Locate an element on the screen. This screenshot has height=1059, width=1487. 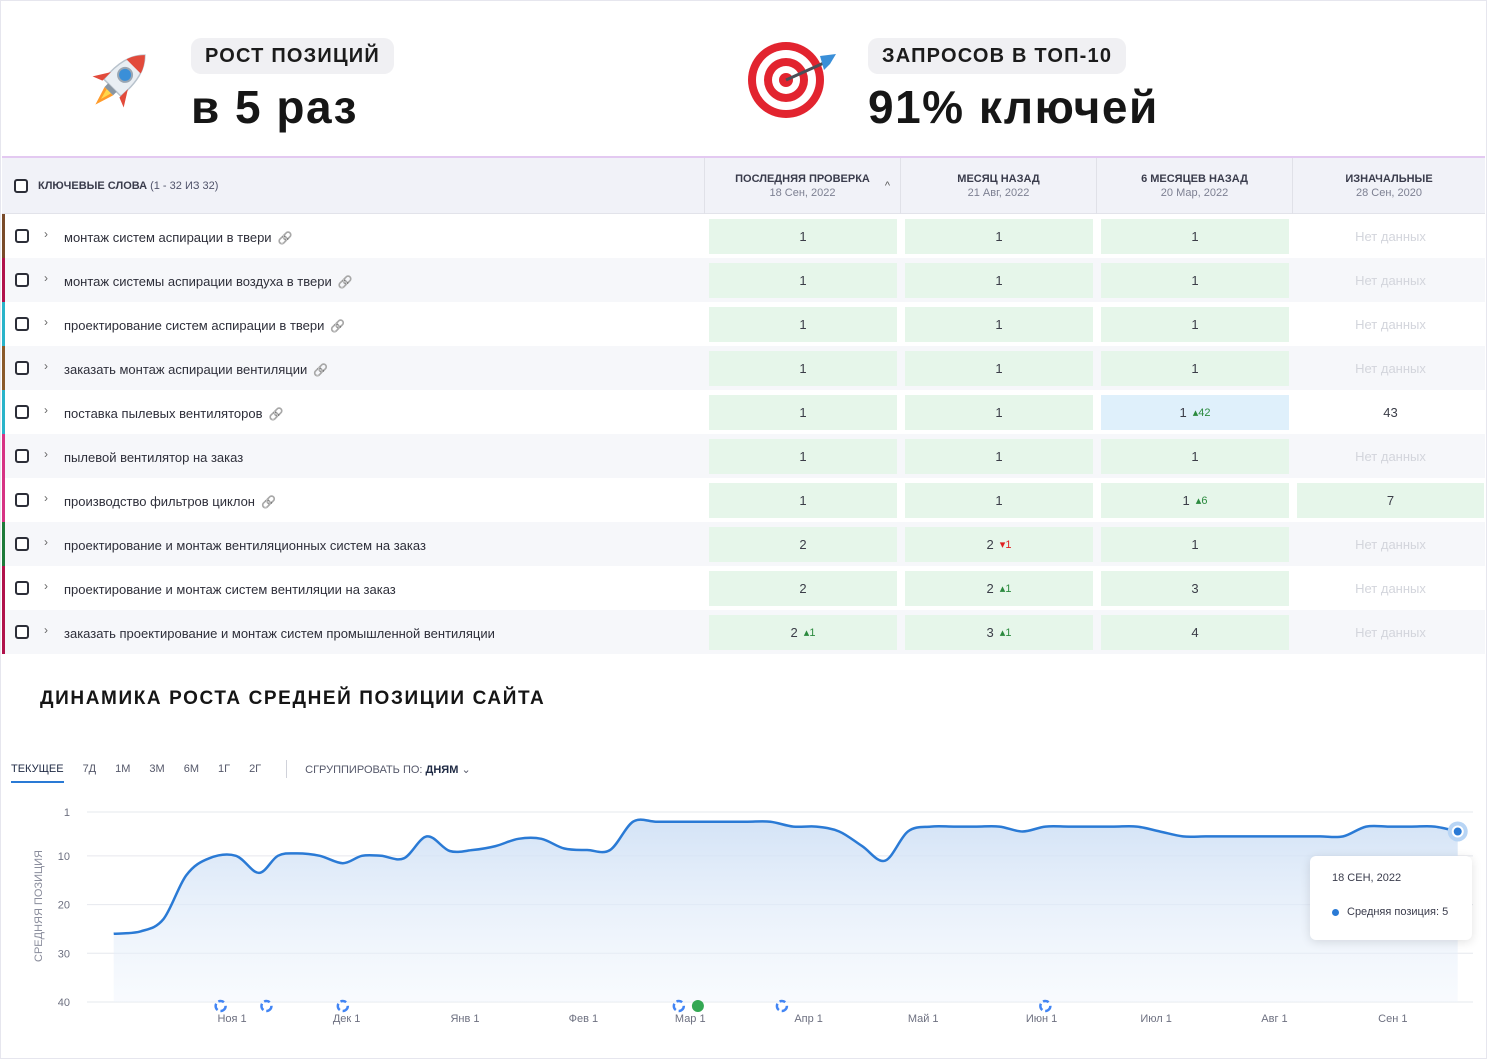
arrow-up-icon: ▴ is located at coordinates (1195, 413).